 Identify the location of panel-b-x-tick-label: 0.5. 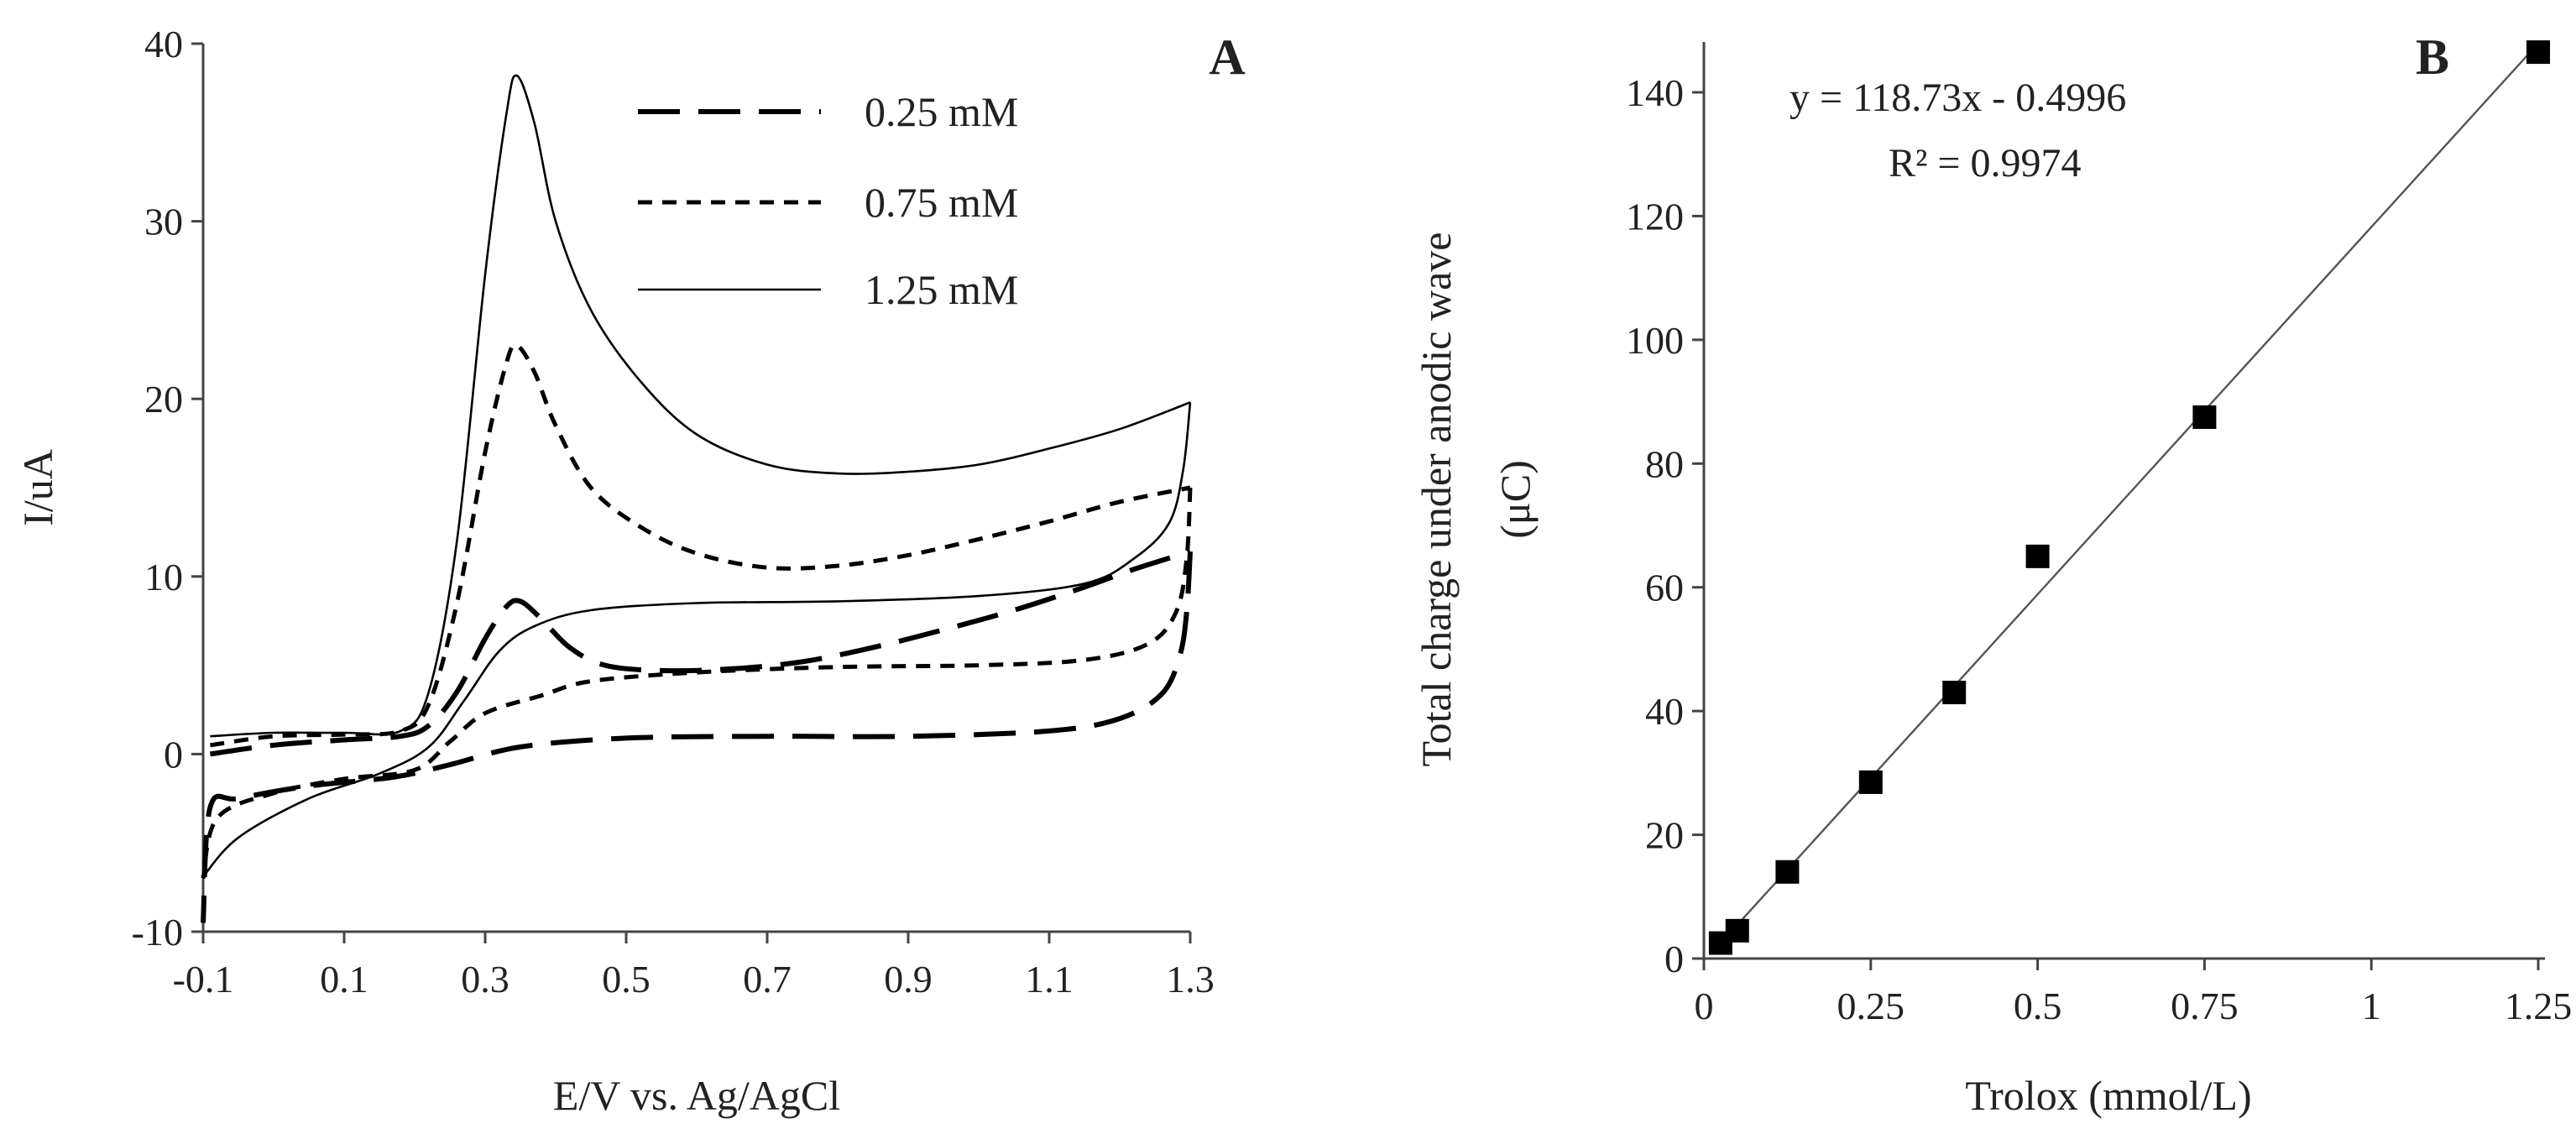
(2038, 1006).